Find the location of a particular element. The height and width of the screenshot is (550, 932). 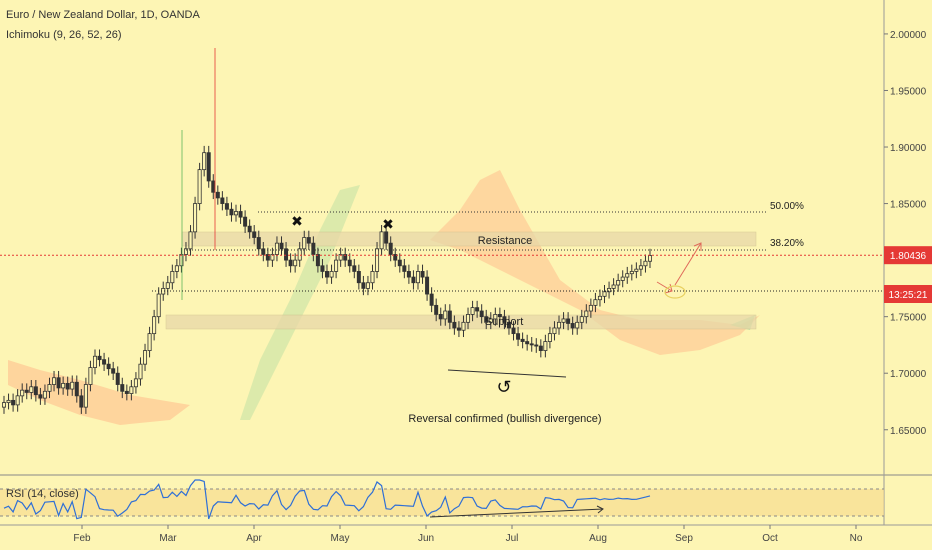

x-tick-label: Oct is located at coordinates (770, 538).